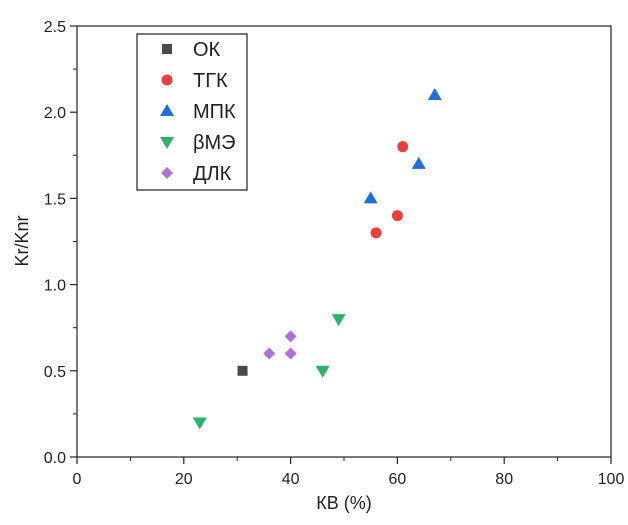 This screenshot has width=628, height=525. What do you see at coordinates (398, 479) in the screenshot?
I see `x-tick-label: 60` at bounding box center [398, 479].